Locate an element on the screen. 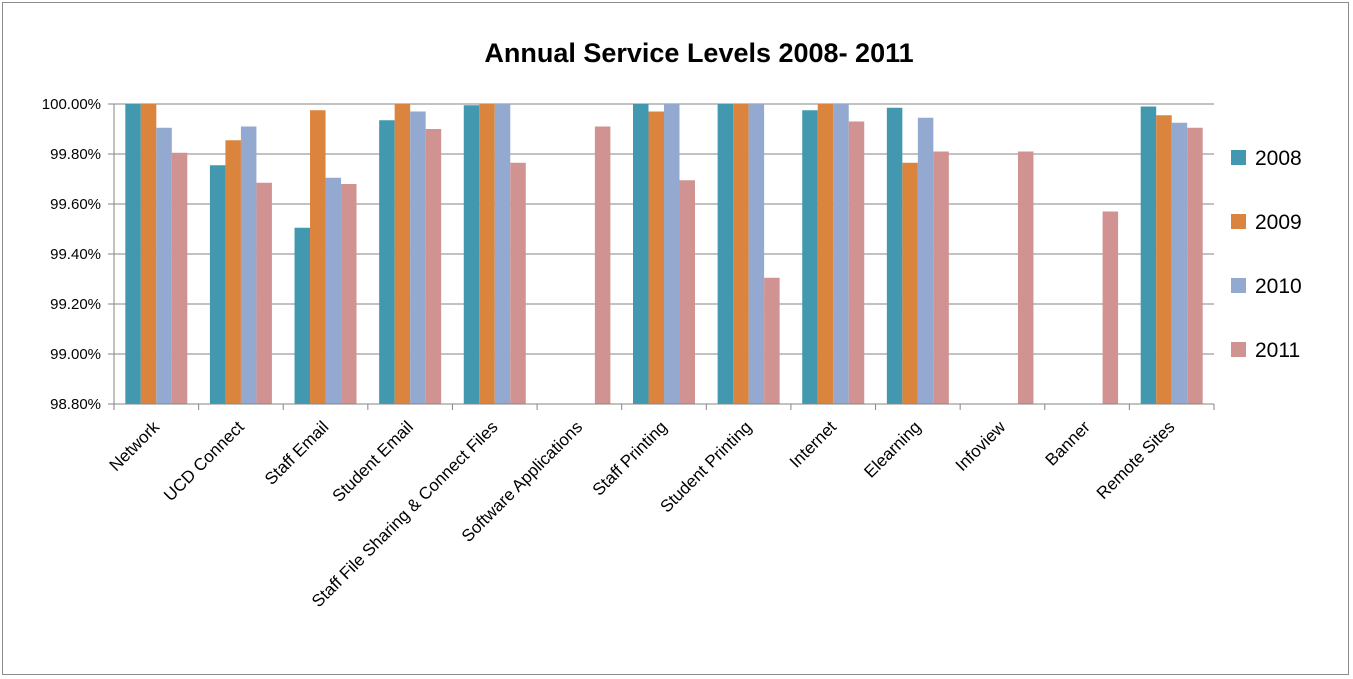  x-tick-label: Internet is located at coordinates (813, 444).